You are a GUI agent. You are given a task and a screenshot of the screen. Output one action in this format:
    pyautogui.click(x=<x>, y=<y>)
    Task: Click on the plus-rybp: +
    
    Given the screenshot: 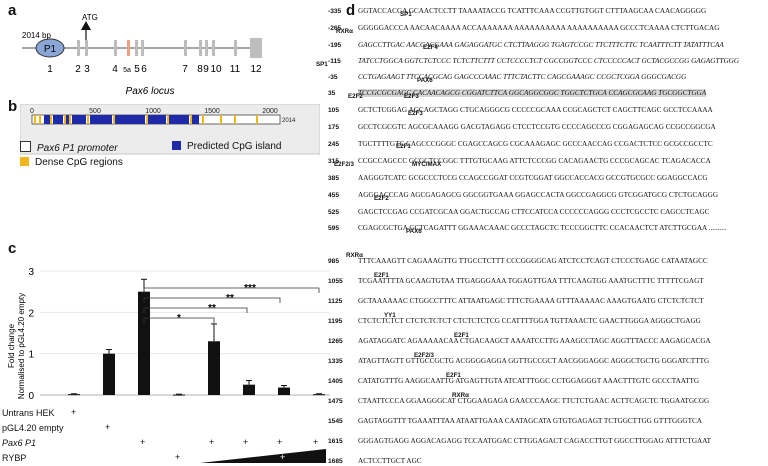 What is the action you would take?
    pyautogui.click(x=178, y=457)
    